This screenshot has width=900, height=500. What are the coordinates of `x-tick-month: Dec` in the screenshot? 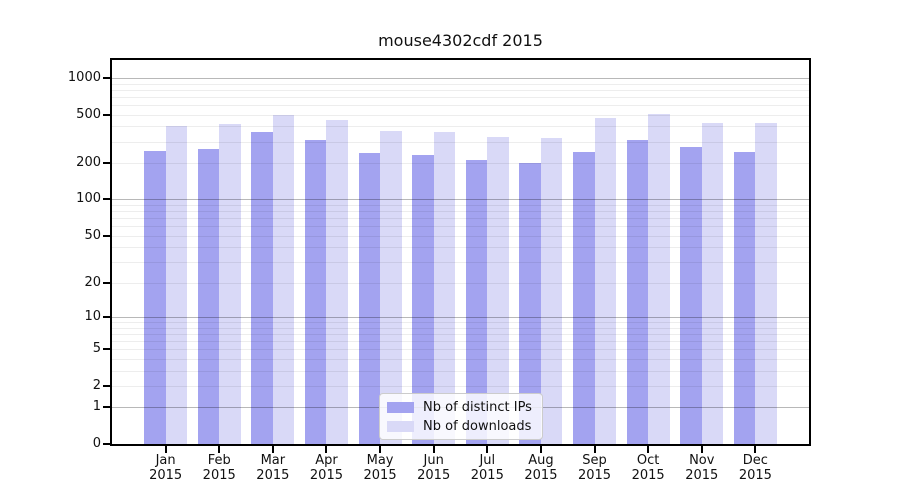 It's located at (755, 460).